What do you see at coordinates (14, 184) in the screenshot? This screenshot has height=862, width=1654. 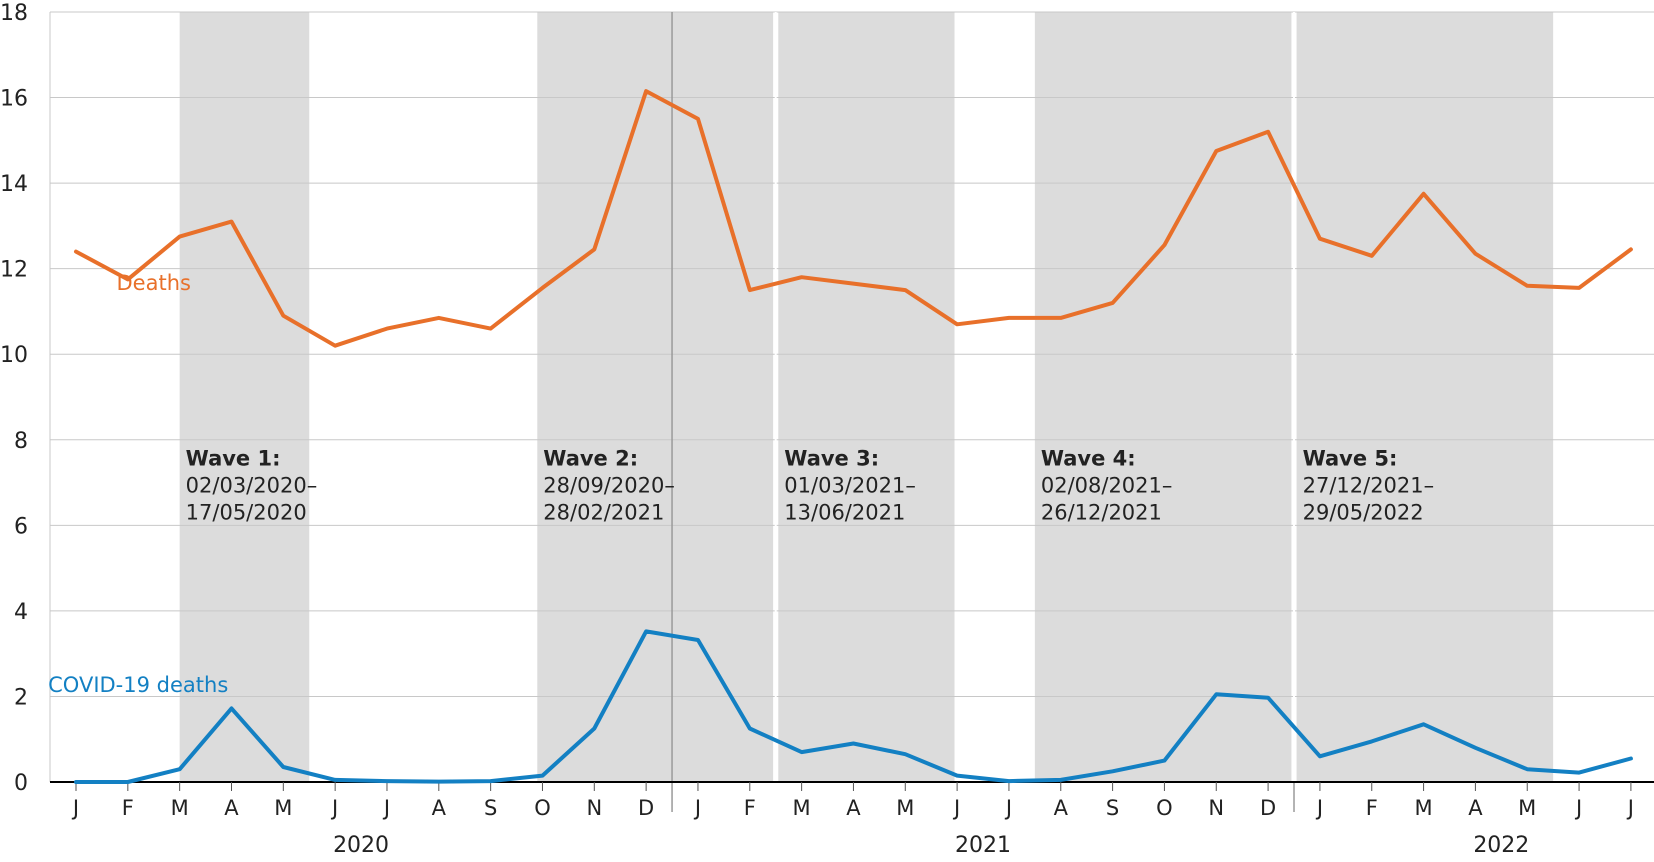 I see `y-tick-label: 14` at bounding box center [14, 184].